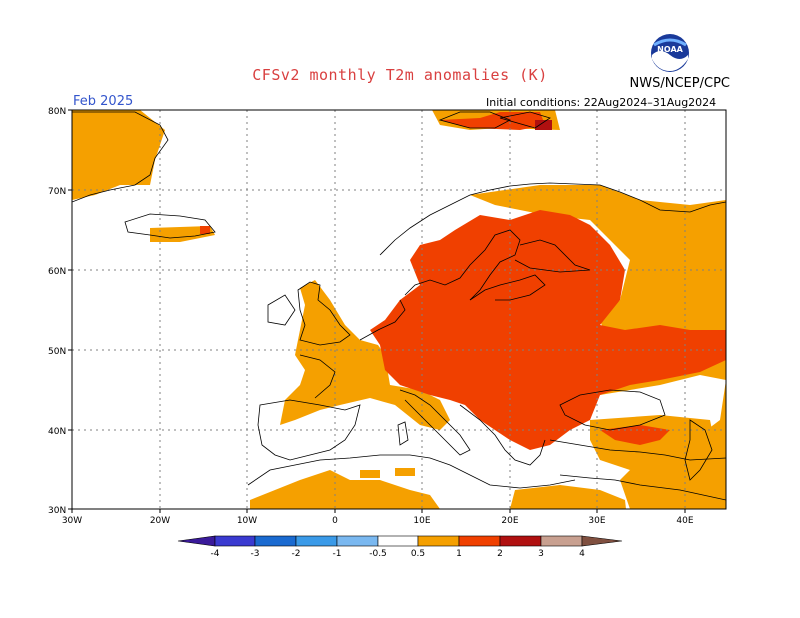 This screenshot has height=618, width=800. Describe the element at coordinates (72, 521) in the screenshot. I see `lon-label-30w: 30W` at that location.